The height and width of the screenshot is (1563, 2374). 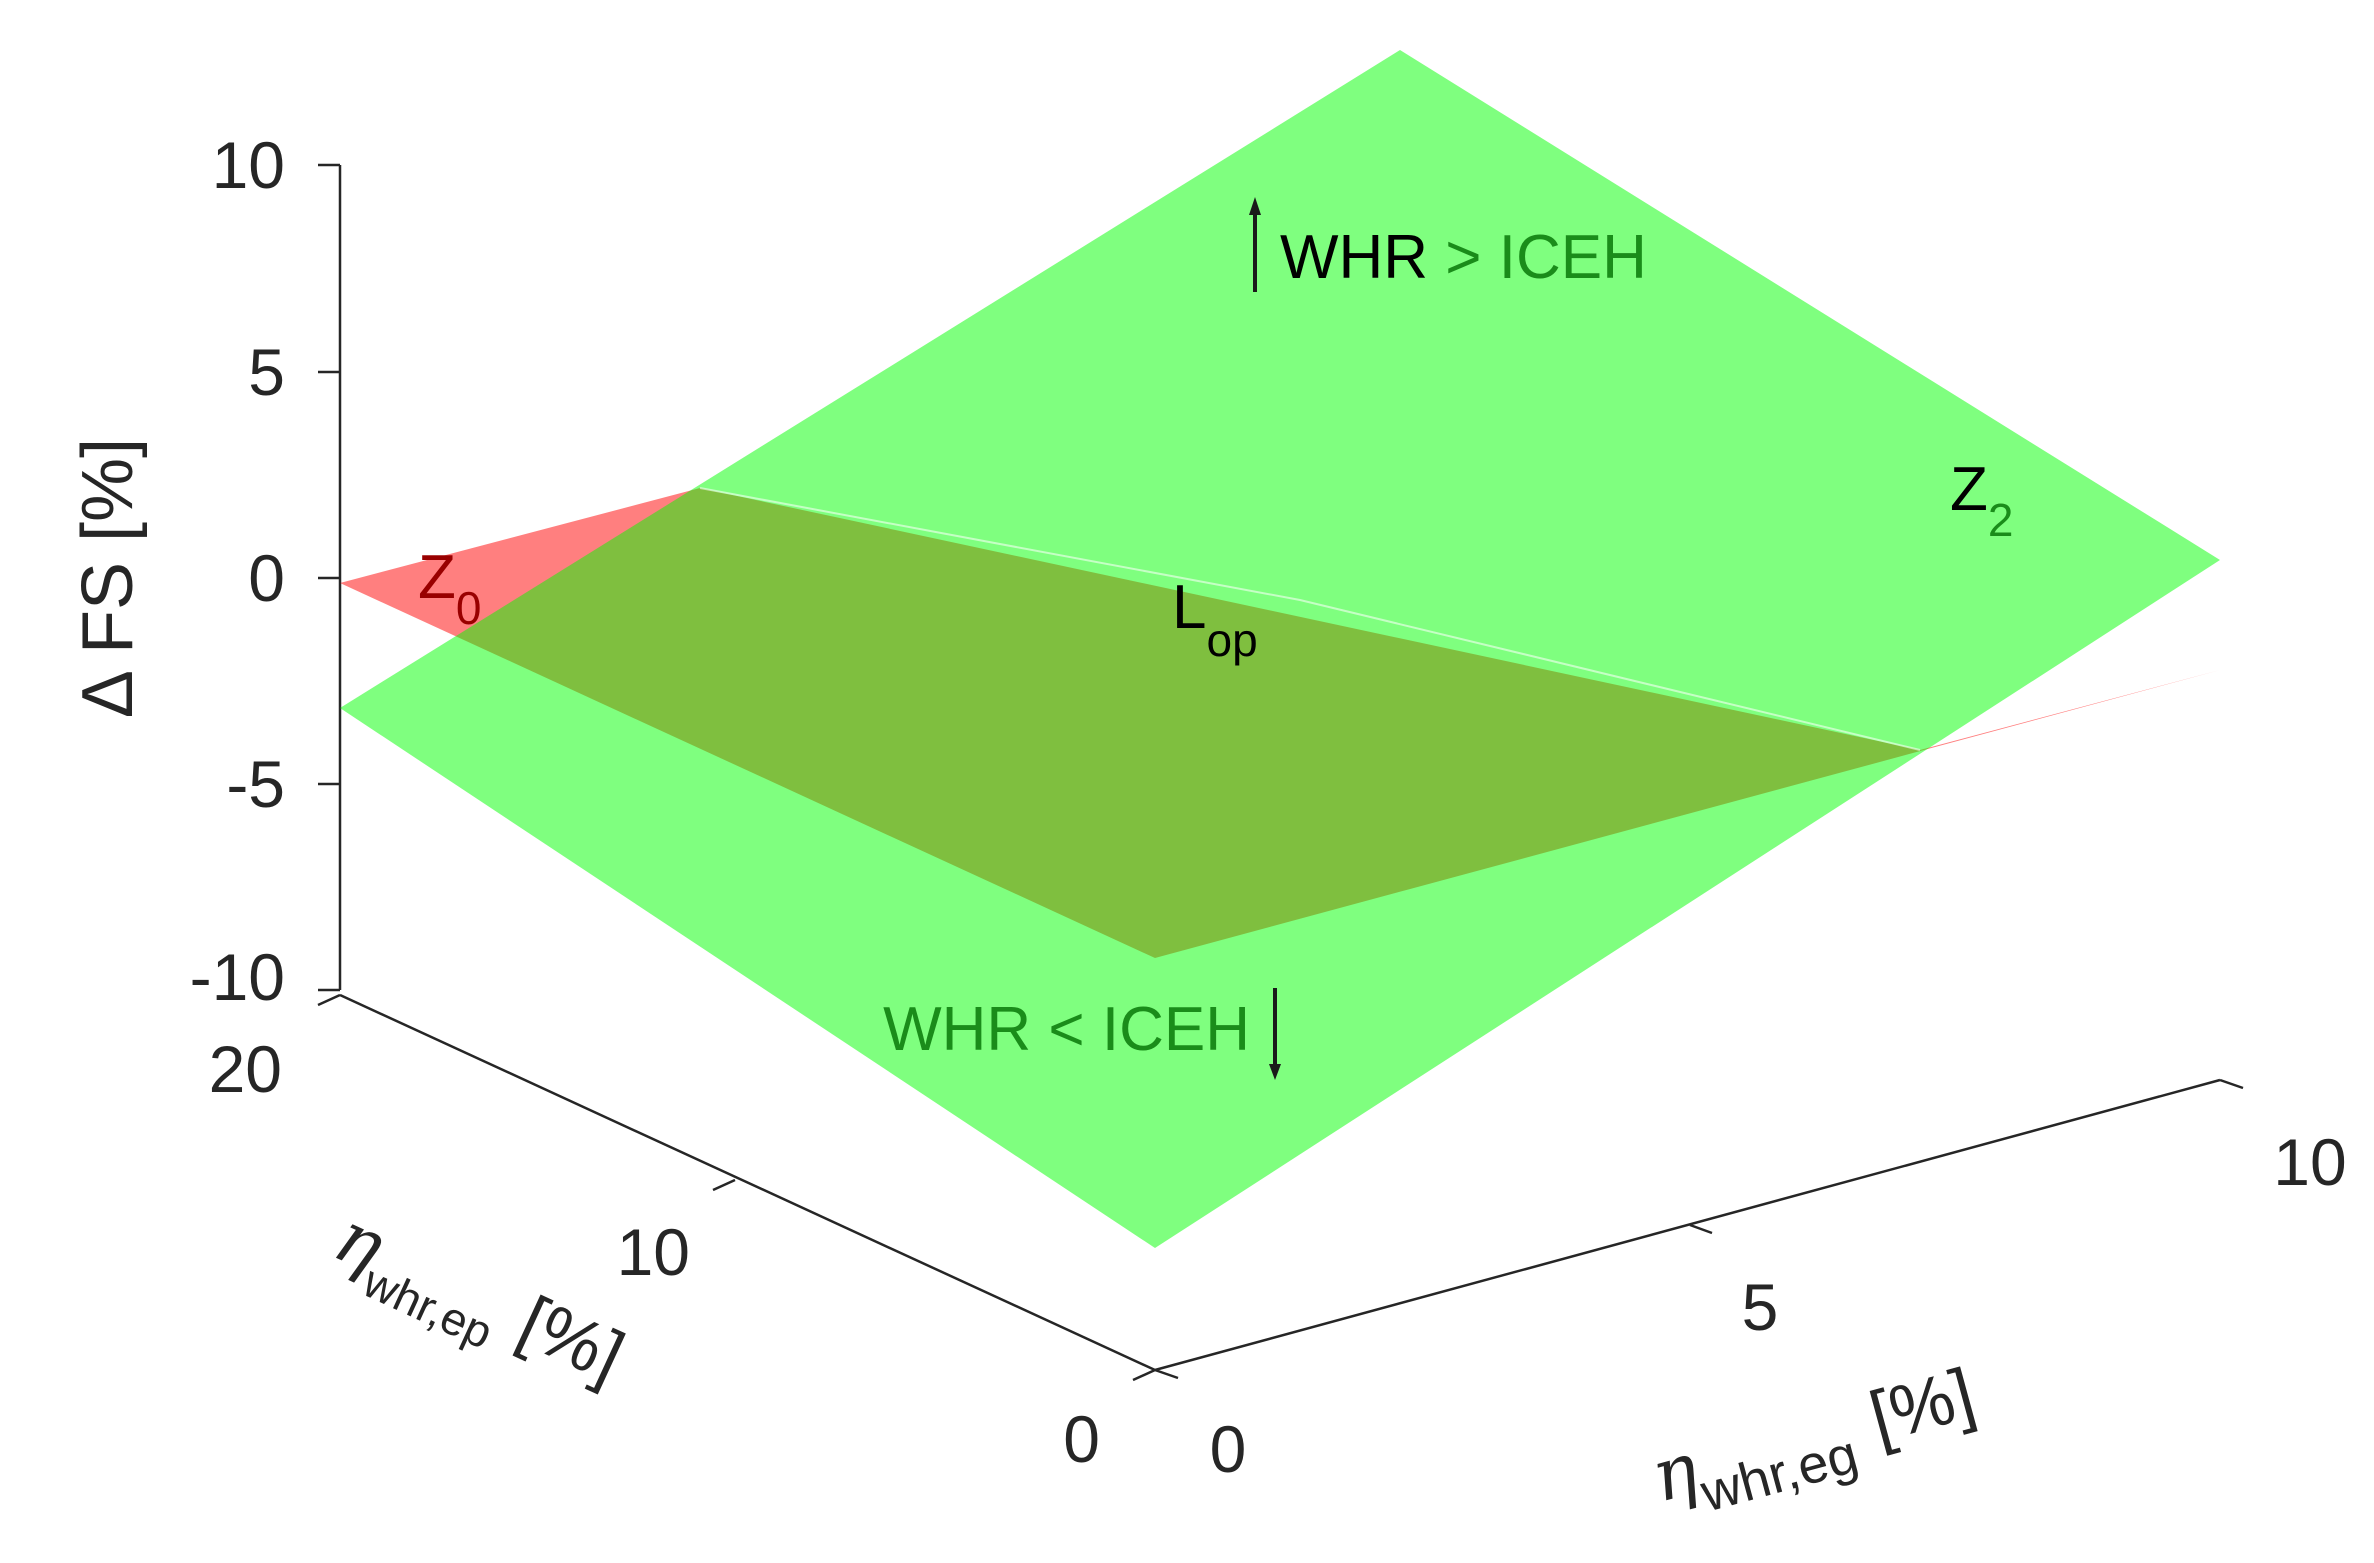 What do you see at coordinates (1081, 1439) in the screenshot?
I see `ep-tick-label: 0` at bounding box center [1081, 1439].